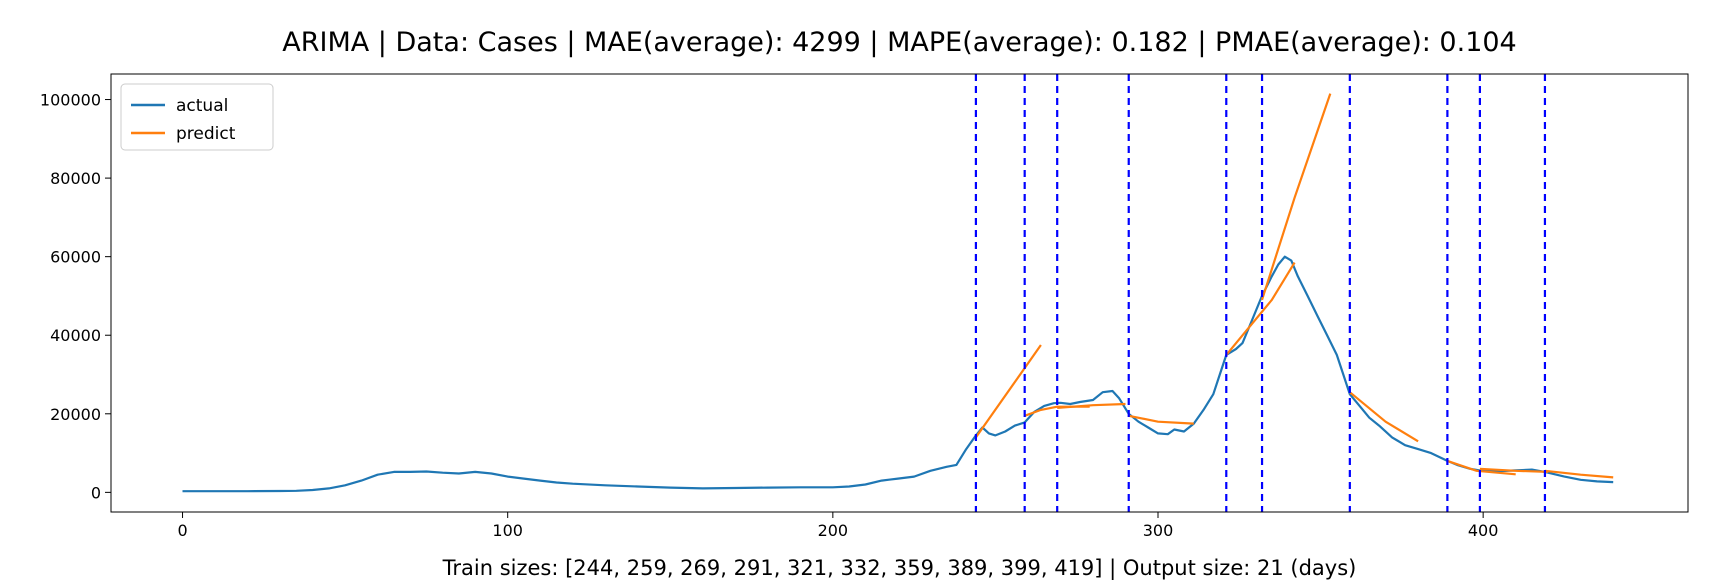 The image size is (1709, 585). Describe the element at coordinates (70, 100) in the screenshot. I see `y-tick-label-100000: 100000` at that location.